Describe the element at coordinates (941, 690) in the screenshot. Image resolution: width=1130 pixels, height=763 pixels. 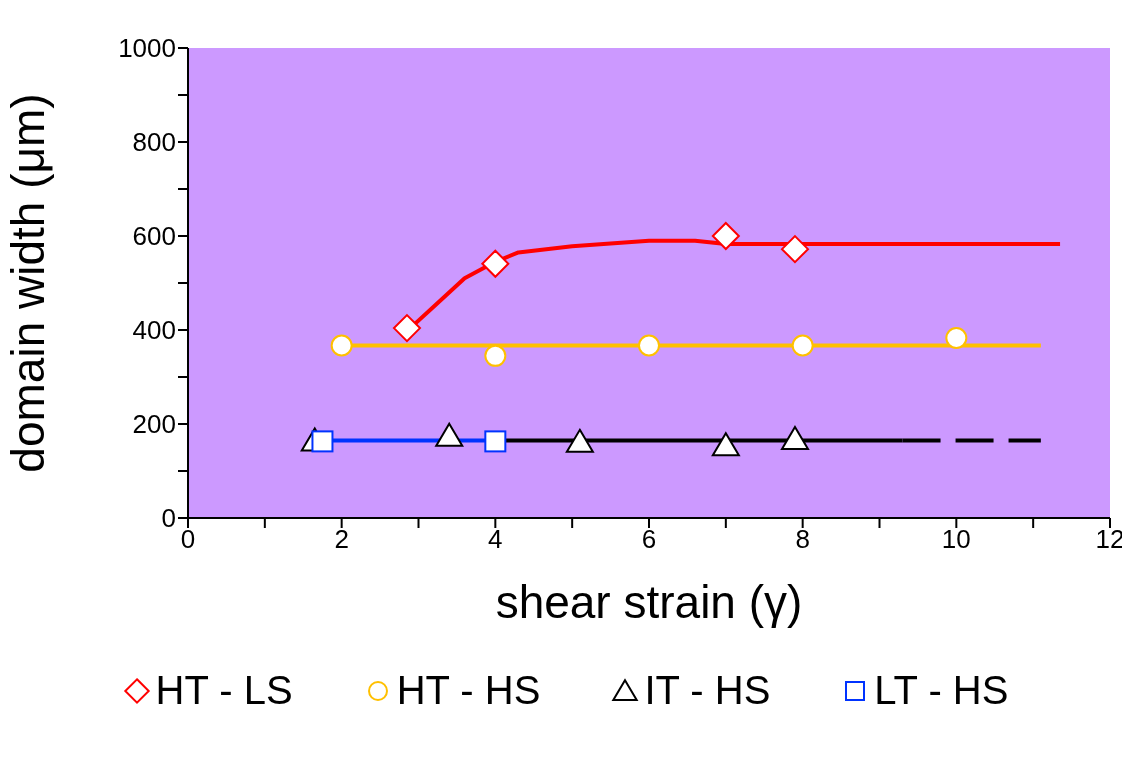
I see `legend-label: LT - HS` at that location.